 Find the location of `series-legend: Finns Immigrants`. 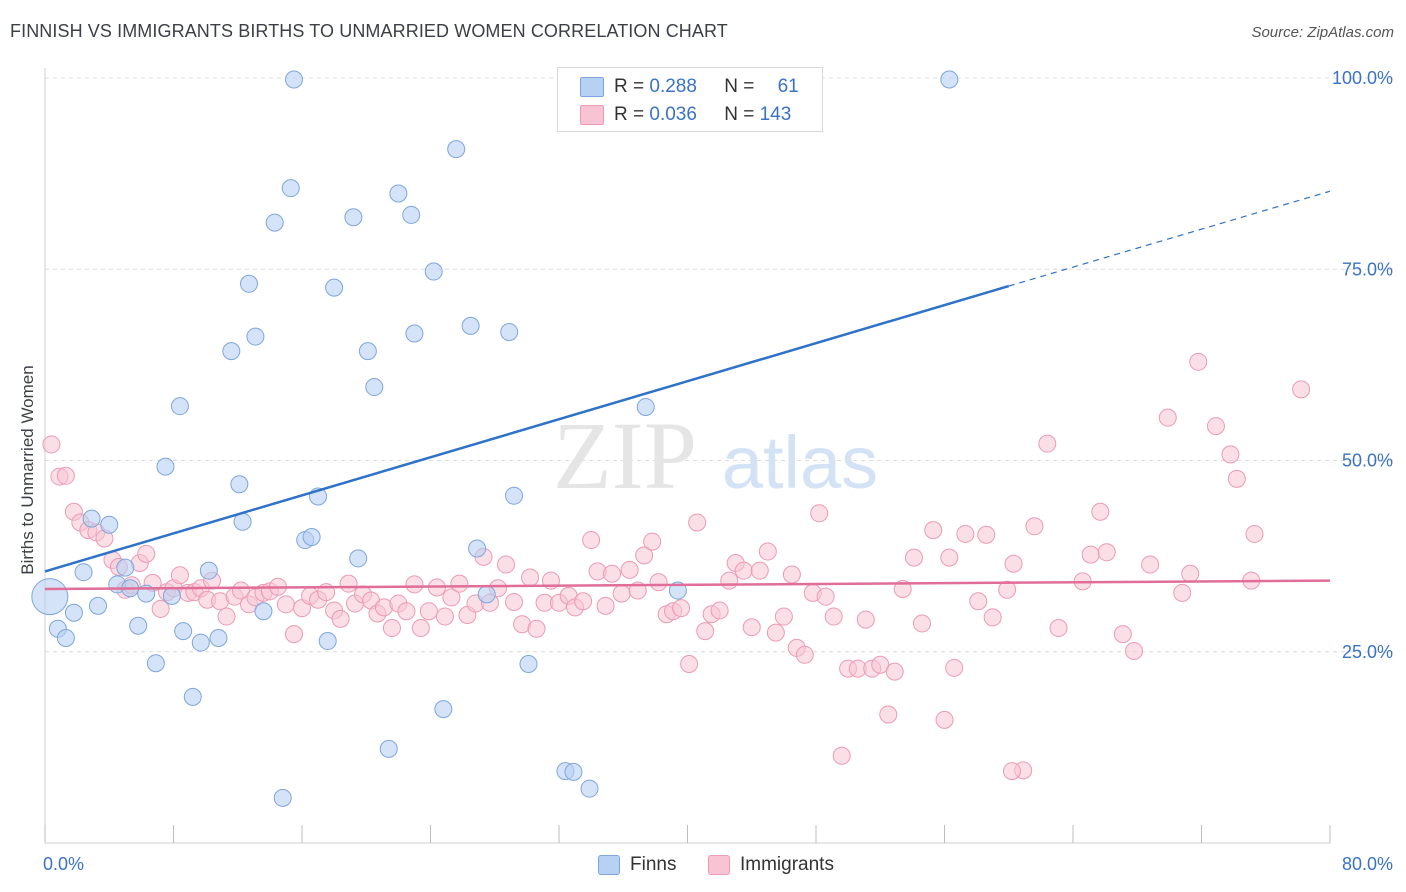

series-legend: Finns Immigrants is located at coordinates (703, 865).